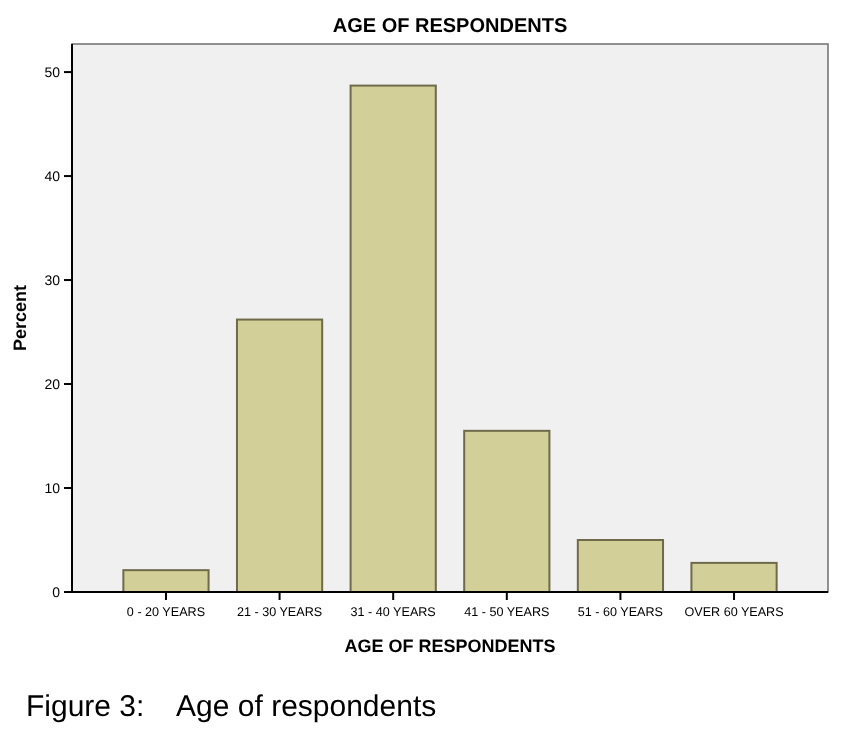 The image size is (842, 746). Describe the element at coordinates (231, 707) in the screenshot. I see `caption: Figure 3: Age of respondents` at that location.